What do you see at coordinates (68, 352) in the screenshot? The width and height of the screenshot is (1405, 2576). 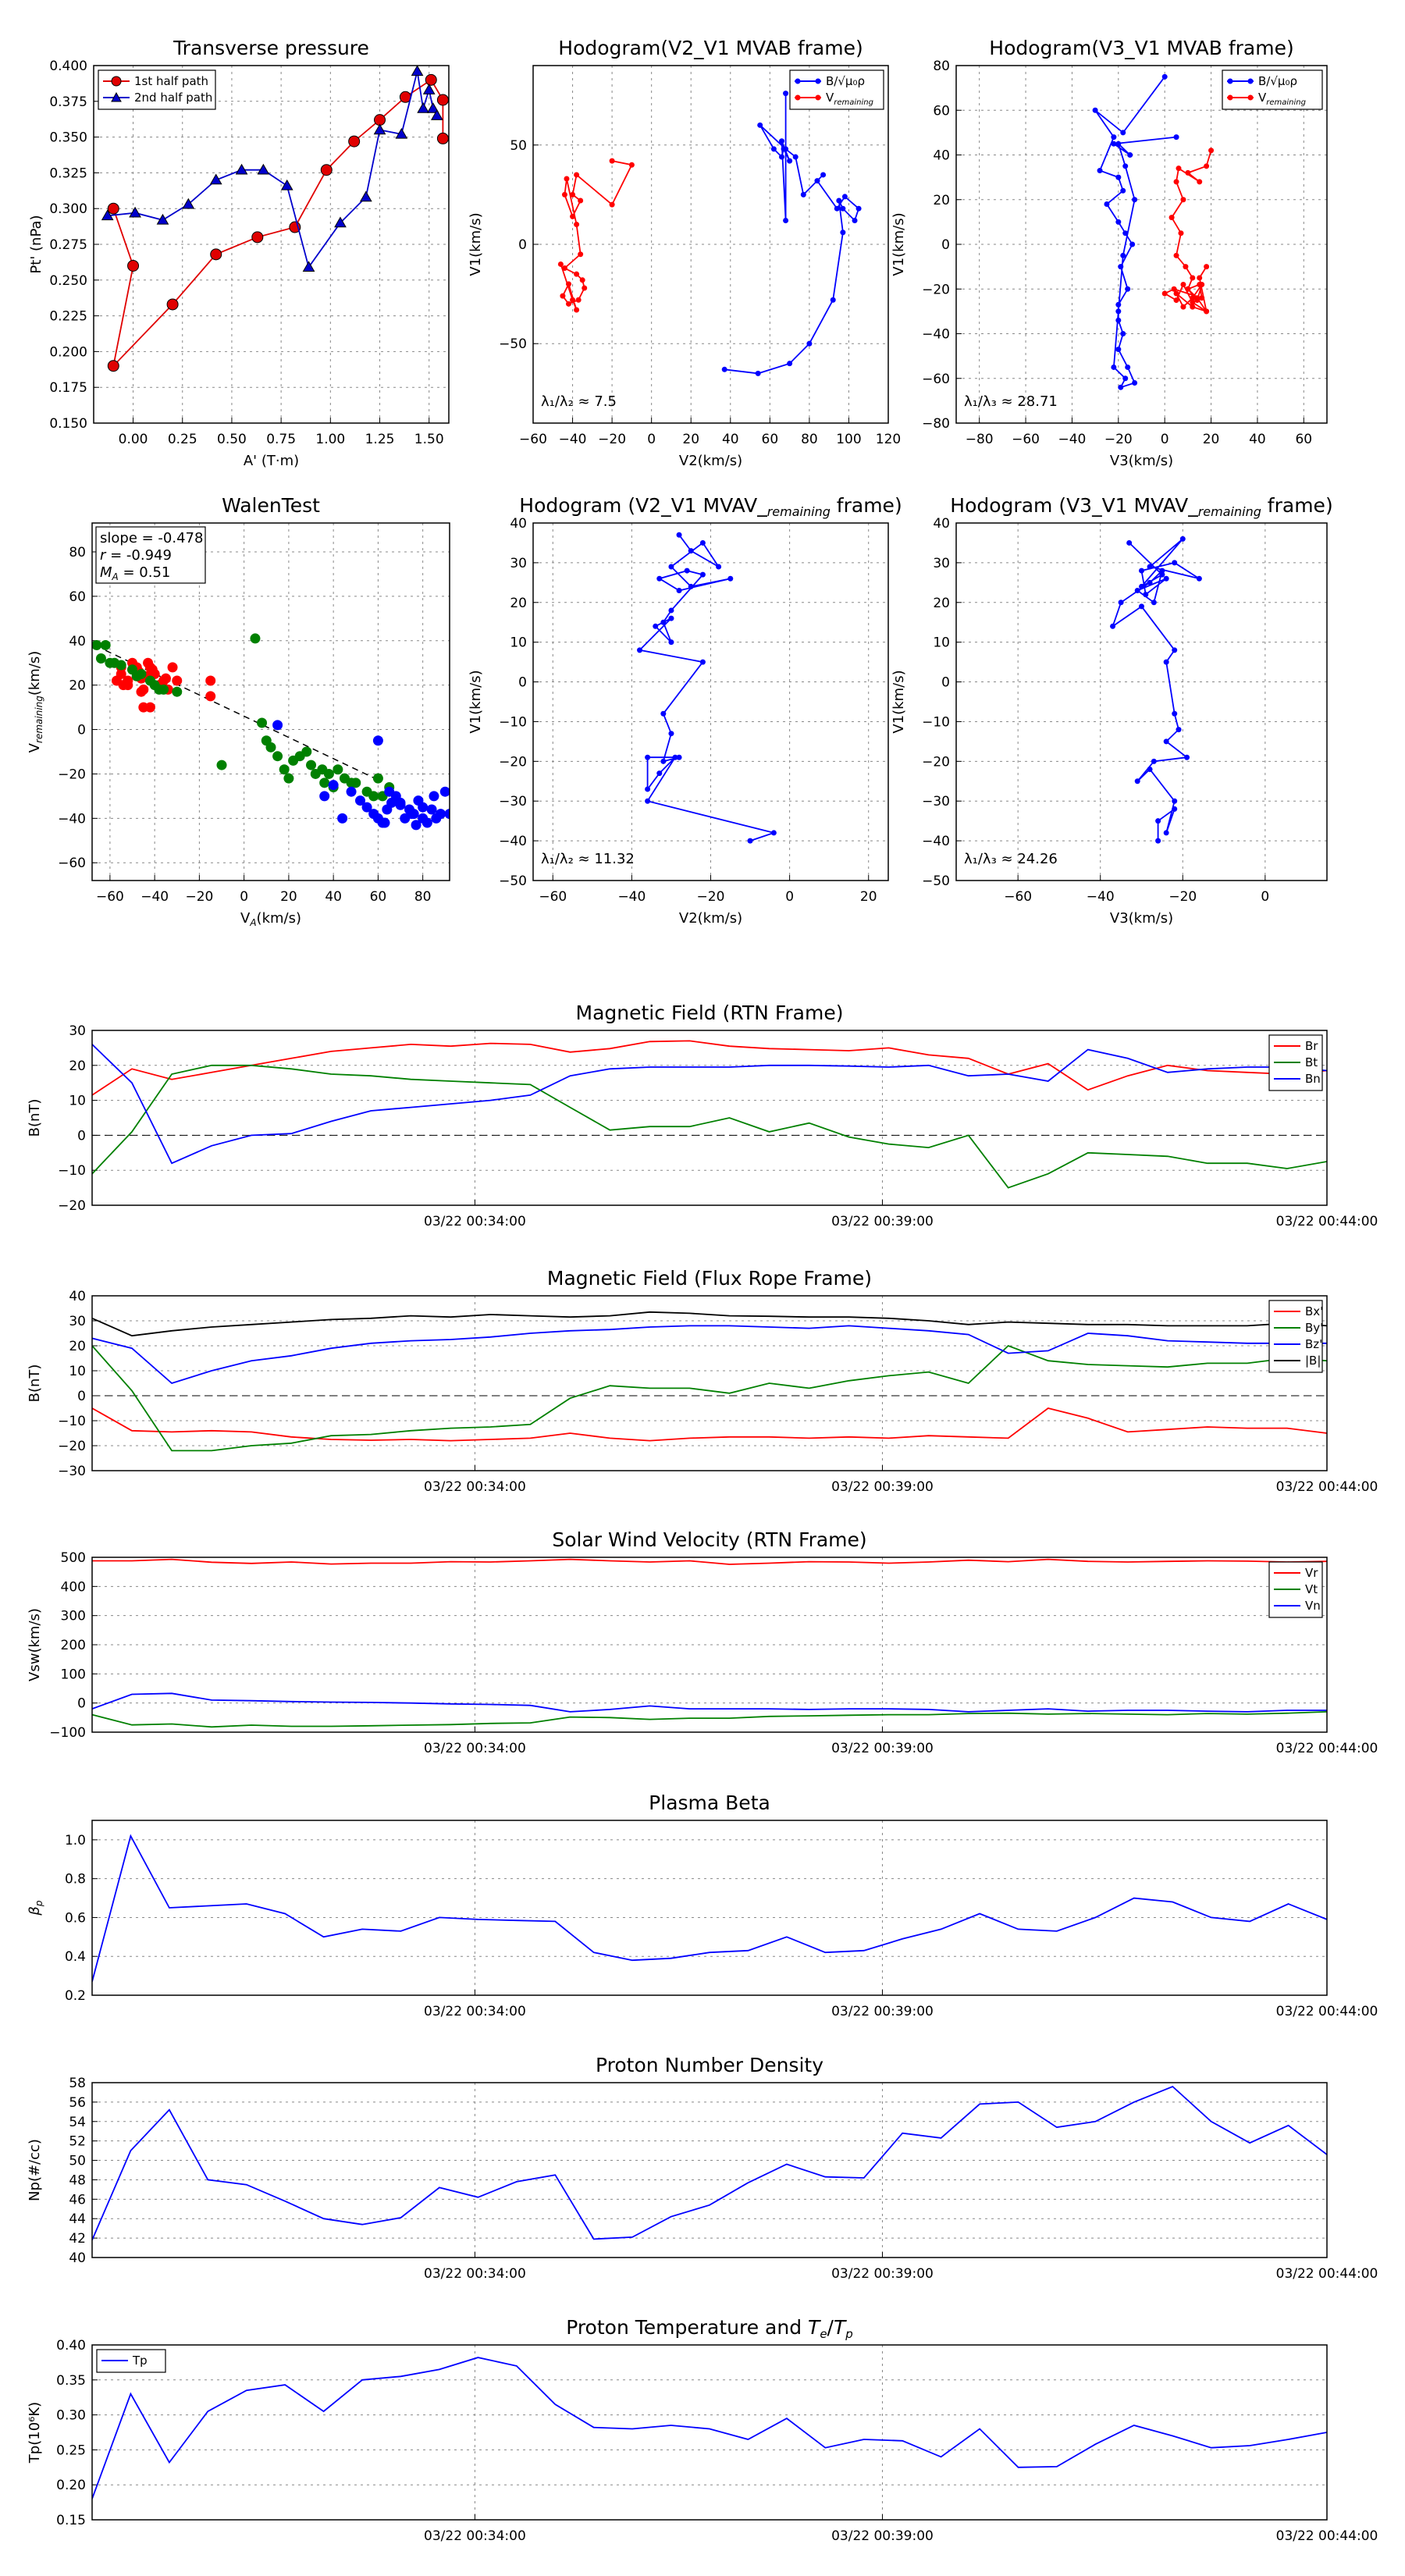 I see `y-tick-label: 0.200` at bounding box center [68, 352].